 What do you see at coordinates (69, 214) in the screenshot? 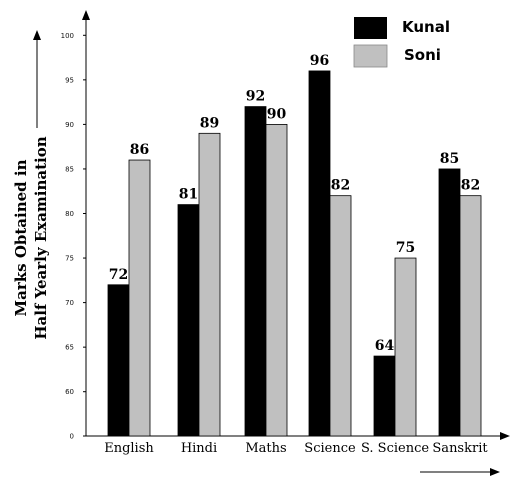
I see `y-tick-label: 80` at bounding box center [69, 214].